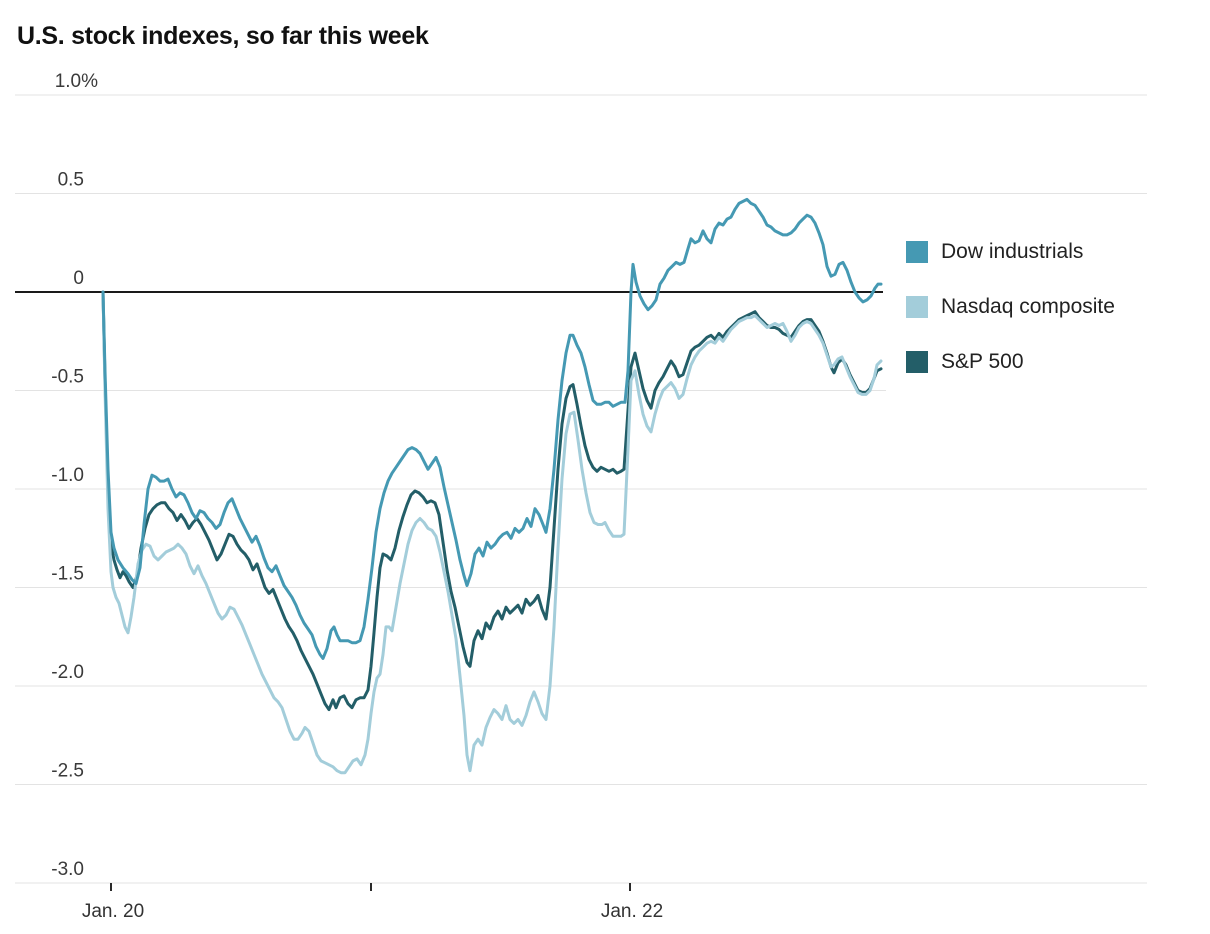  Describe the element at coordinates (78, 278) in the screenshot. I see `y-axis-label: 0` at that location.